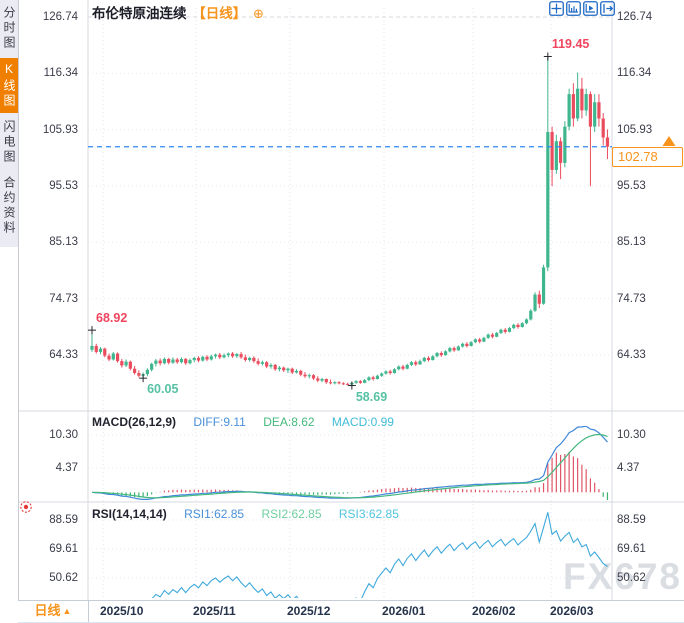 Image resolution: width=684 pixels, height=623 pixels. What do you see at coordinates (622, 576) in the screenshot?
I see `watermark: FX678` at bounding box center [622, 576].